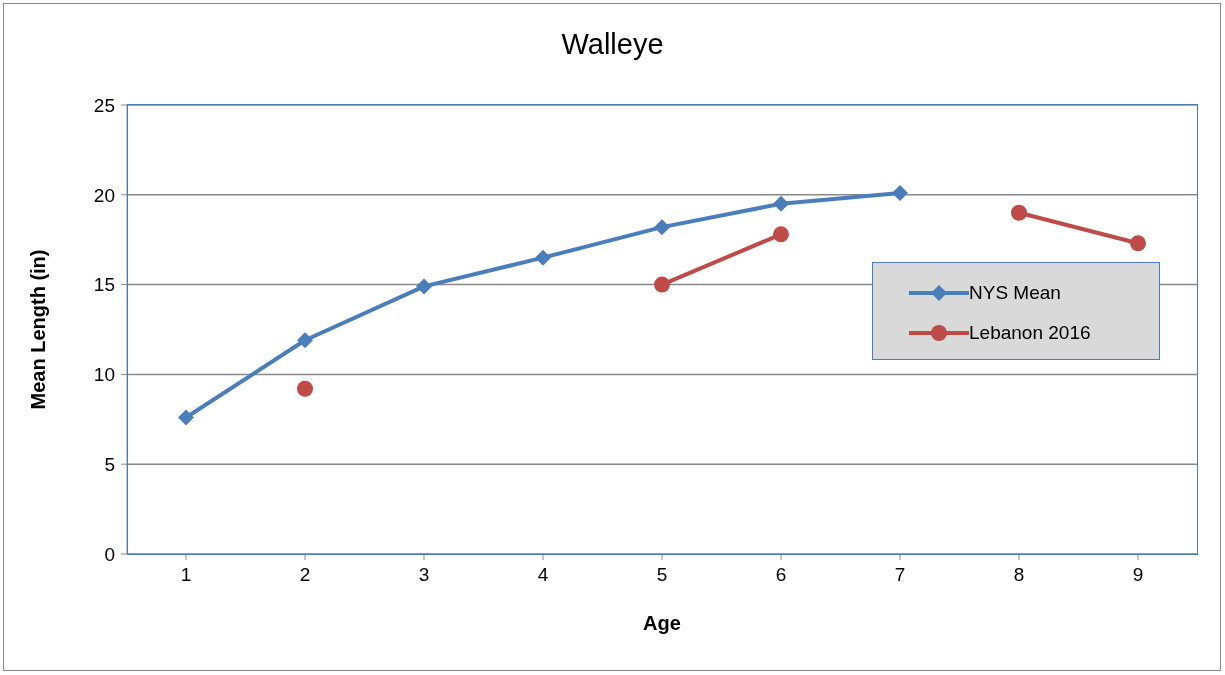 This screenshot has height=675, width=1225. I want to click on y-tick-label: 25, so click(104, 105).